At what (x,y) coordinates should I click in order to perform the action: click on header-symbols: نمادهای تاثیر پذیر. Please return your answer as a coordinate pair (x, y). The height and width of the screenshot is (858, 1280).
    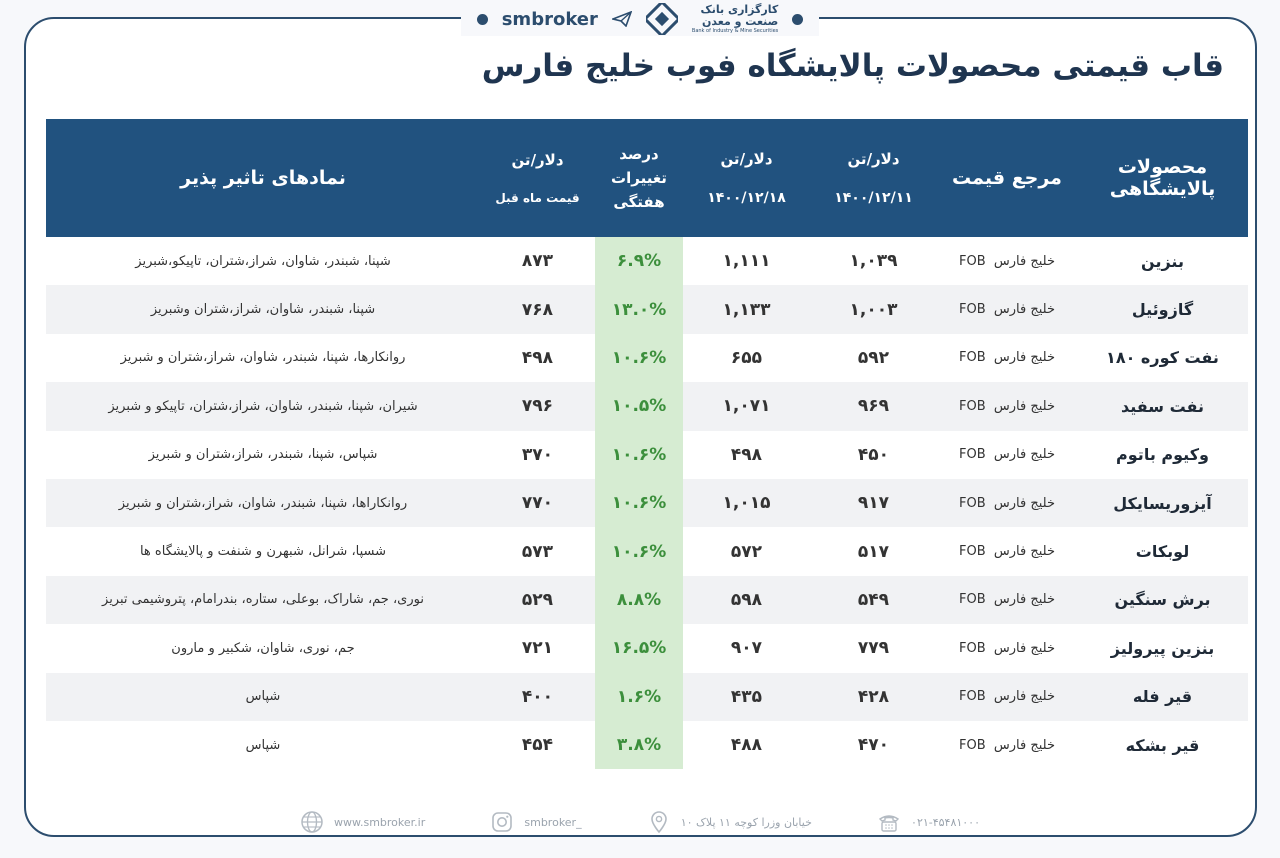
    Looking at the image, I should click on (263, 178).